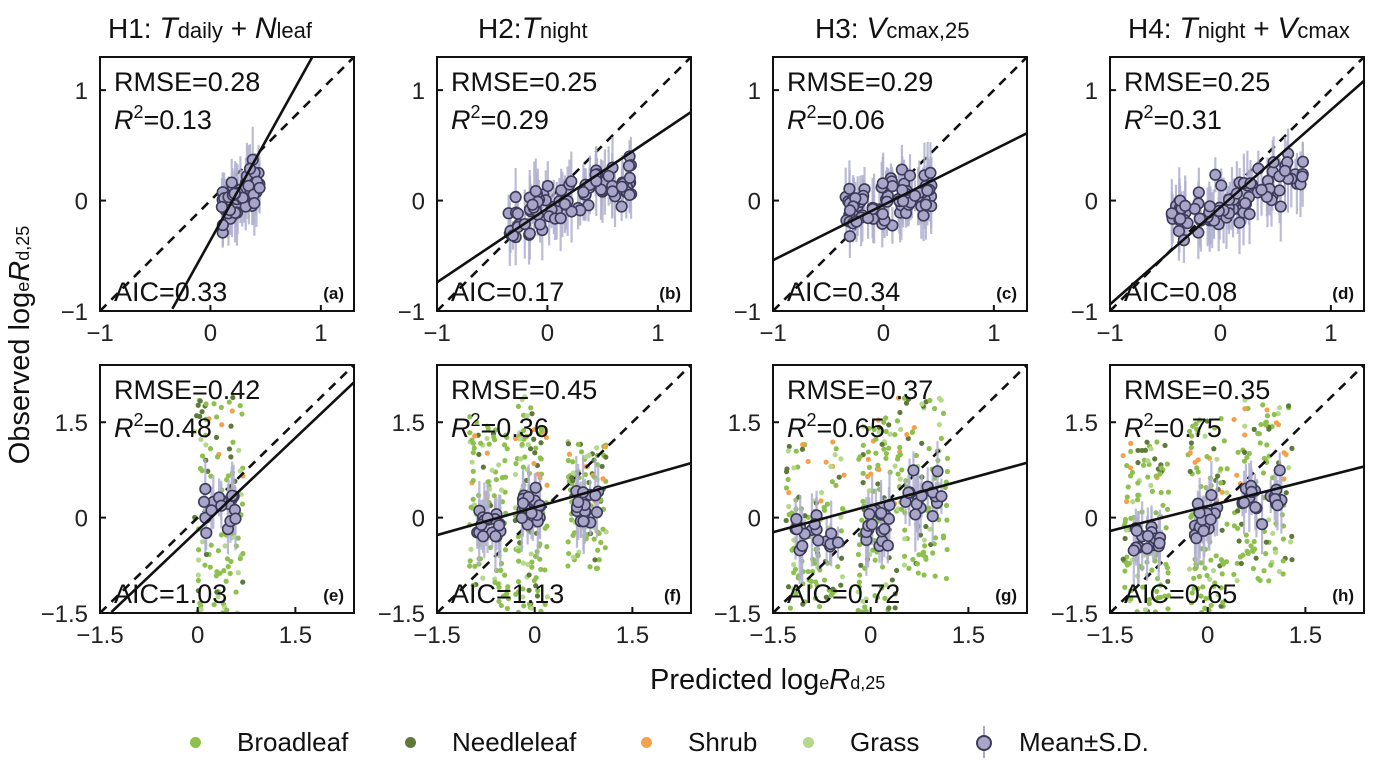  I want to click on title-h4: H4: Tnight + Vcmax, so click(1239, 29).